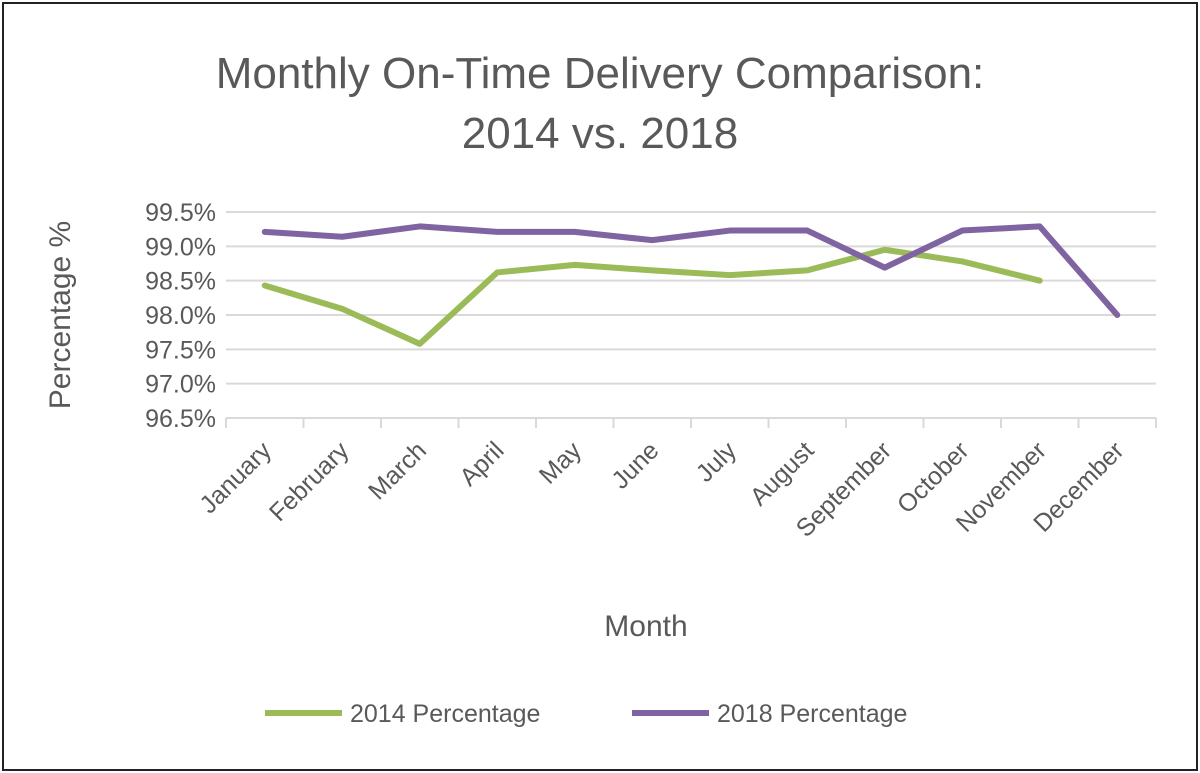 The image size is (1200, 773). What do you see at coordinates (309, 481) in the screenshot?
I see `x-tick-label: February` at bounding box center [309, 481].